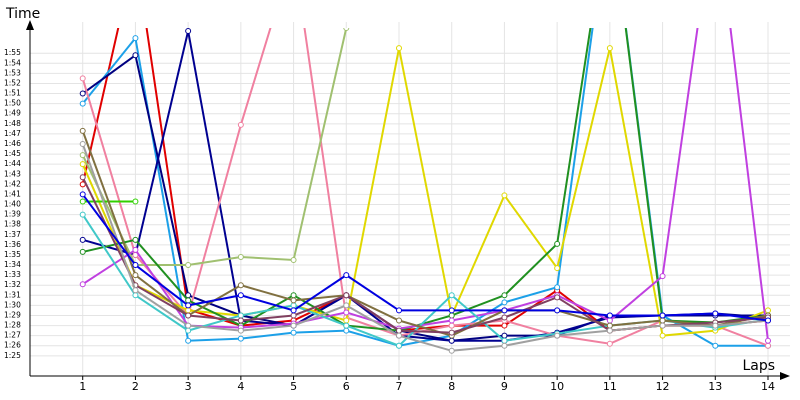  I want to click on y-tick-label: 1:45, so click(12, 153).